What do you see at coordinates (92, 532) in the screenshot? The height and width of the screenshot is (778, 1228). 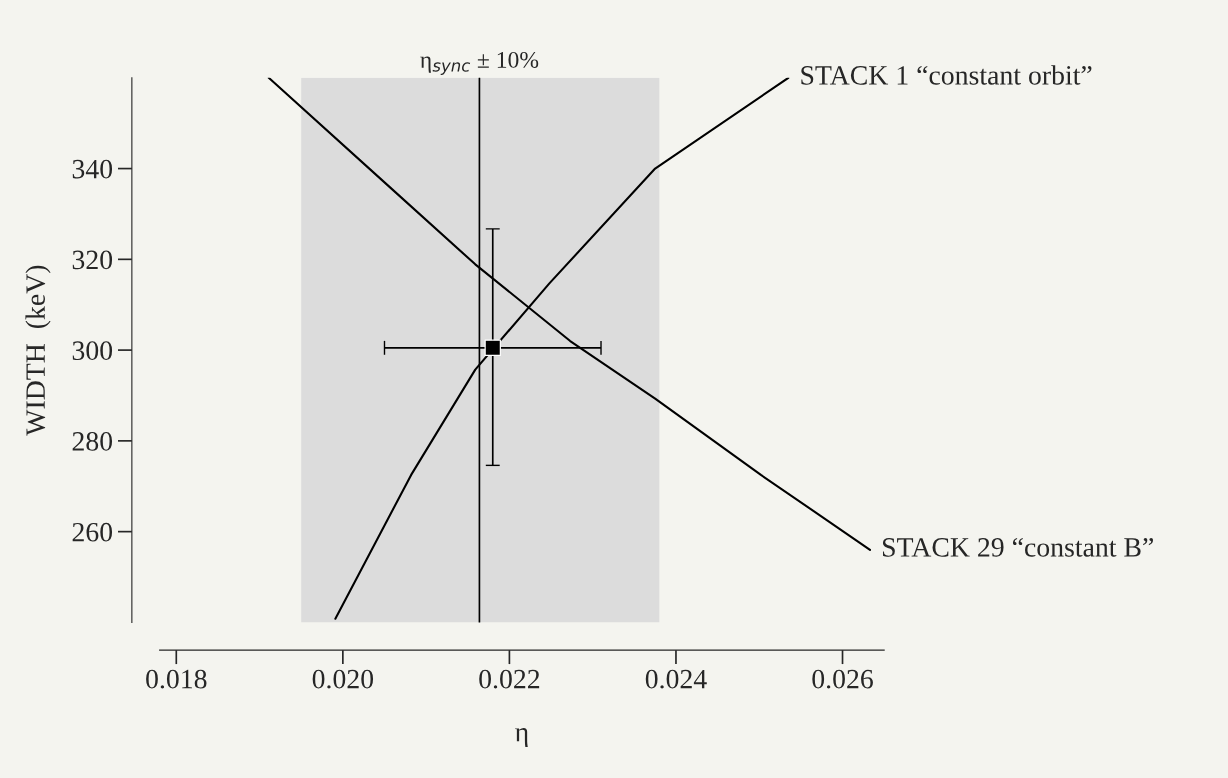 I see `y-tick-label: 260` at bounding box center [92, 532].